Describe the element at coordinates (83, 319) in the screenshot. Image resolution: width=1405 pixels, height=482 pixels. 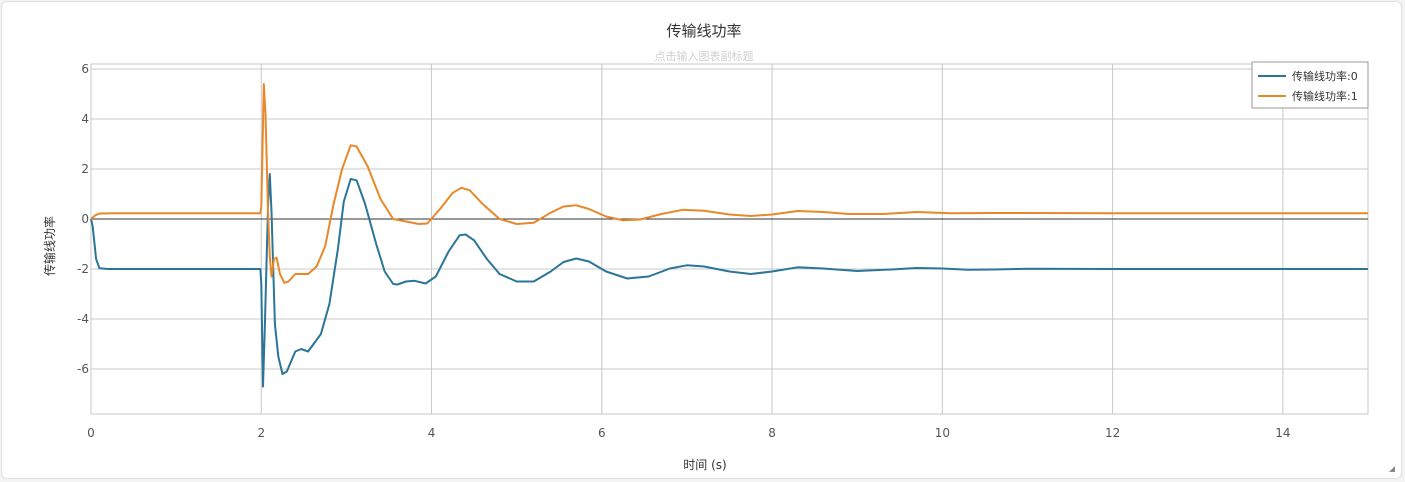
I see `y-tick-label: -4` at that location.